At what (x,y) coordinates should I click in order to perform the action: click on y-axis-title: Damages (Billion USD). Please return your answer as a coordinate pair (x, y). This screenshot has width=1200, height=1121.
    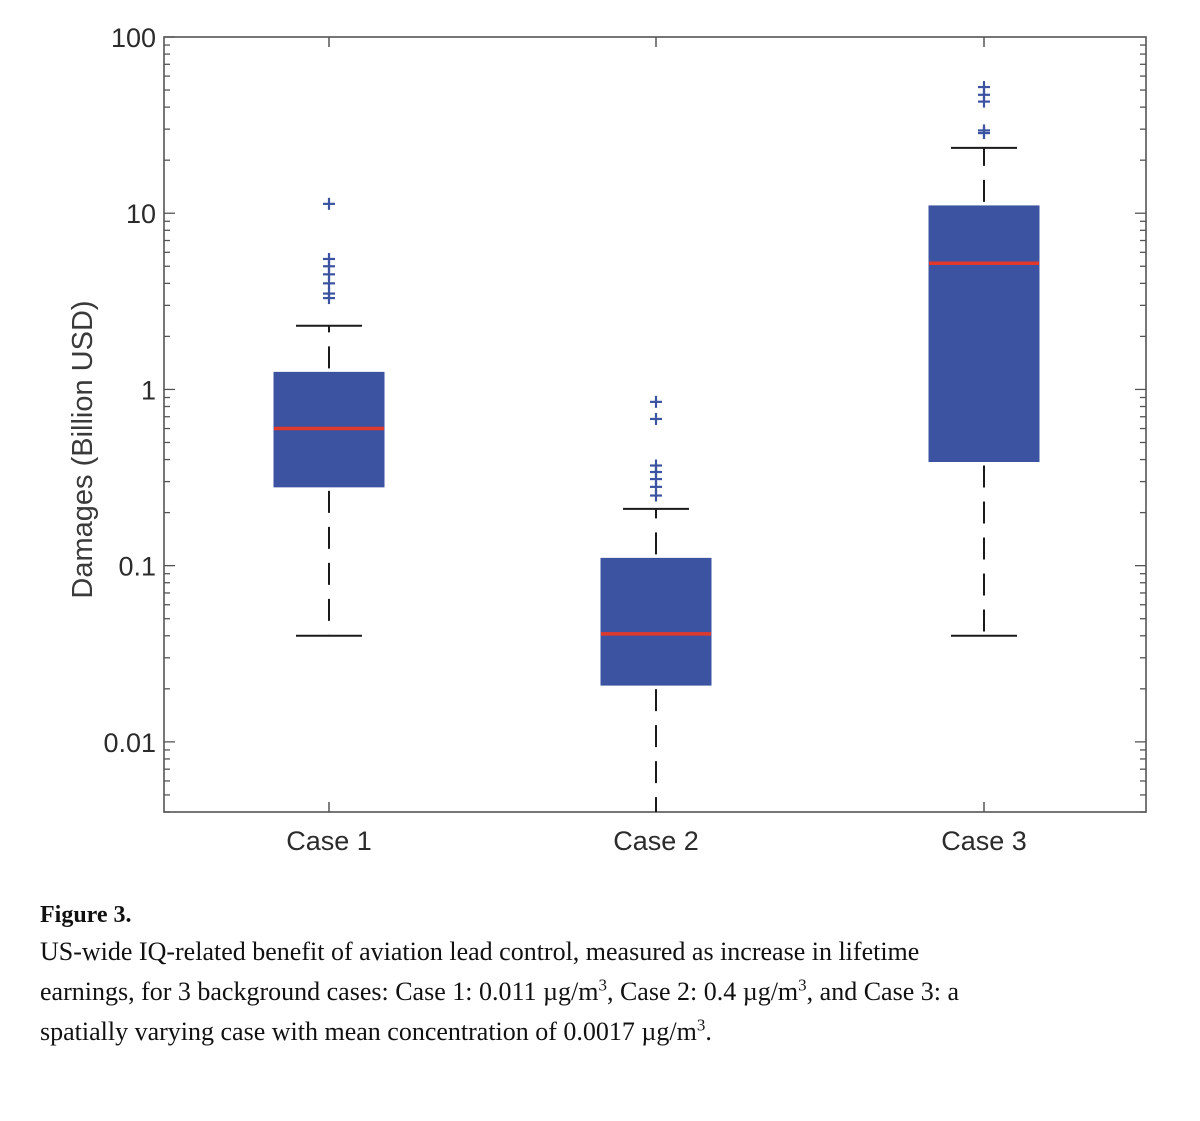
    Looking at the image, I should click on (83, 449).